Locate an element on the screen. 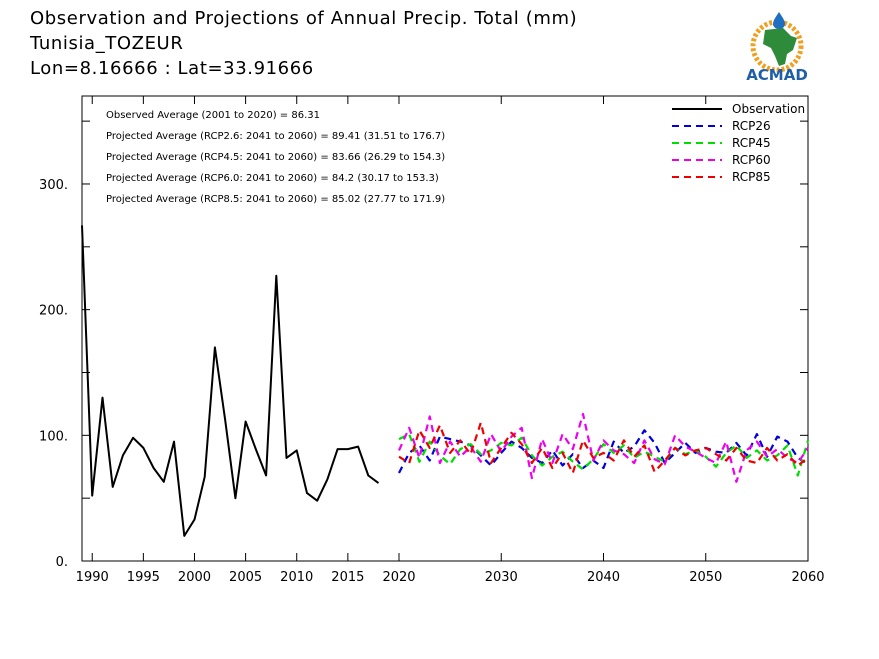 This screenshot has height=659, width=879. station-name: Tunisia_TOZEUR is located at coordinates (107, 43).